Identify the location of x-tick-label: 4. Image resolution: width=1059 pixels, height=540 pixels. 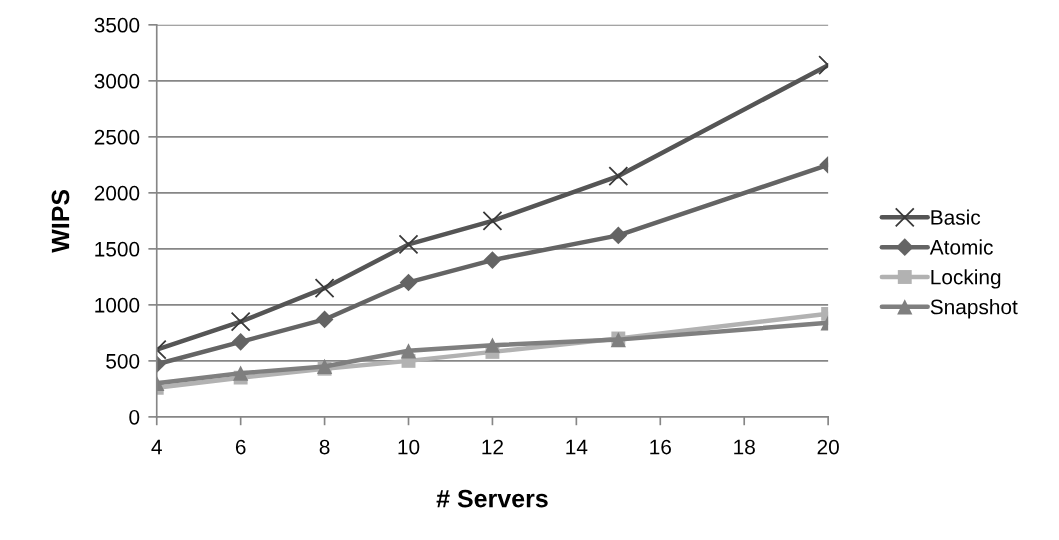
(156, 447).